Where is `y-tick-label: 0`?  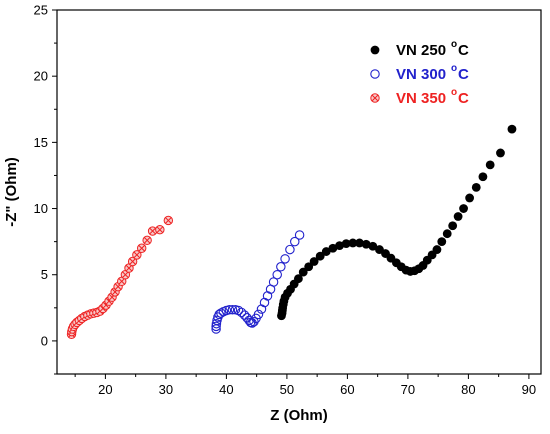 y-tick-label: 0 is located at coordinates (44, 340).